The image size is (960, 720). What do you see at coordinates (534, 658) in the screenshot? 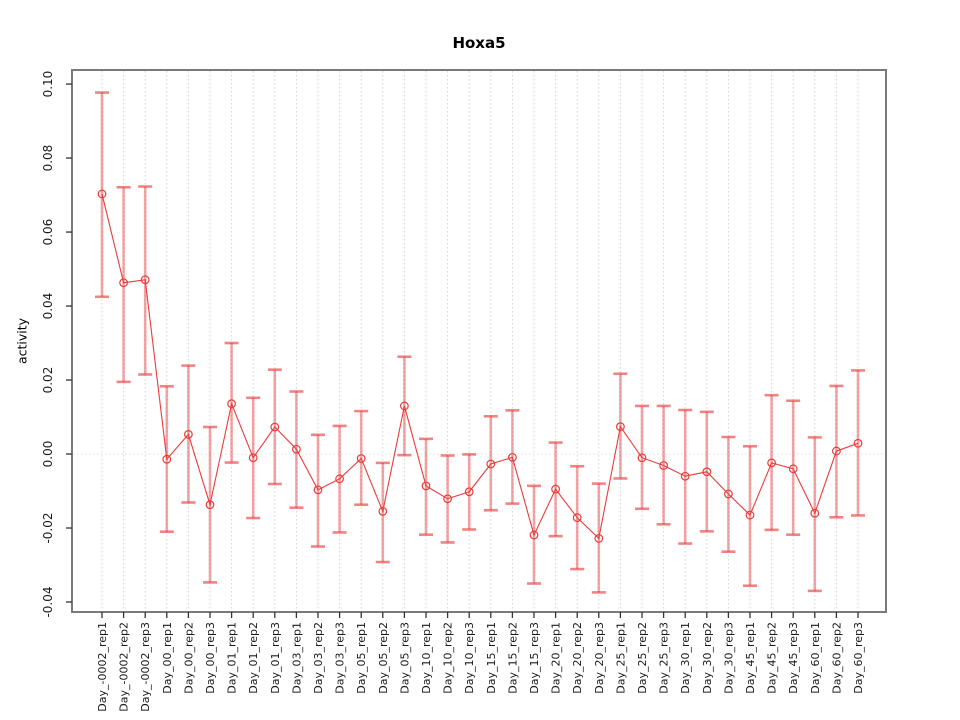
I see `x-tick-label: Day_15_rep3` at bounding box center [534, 658].